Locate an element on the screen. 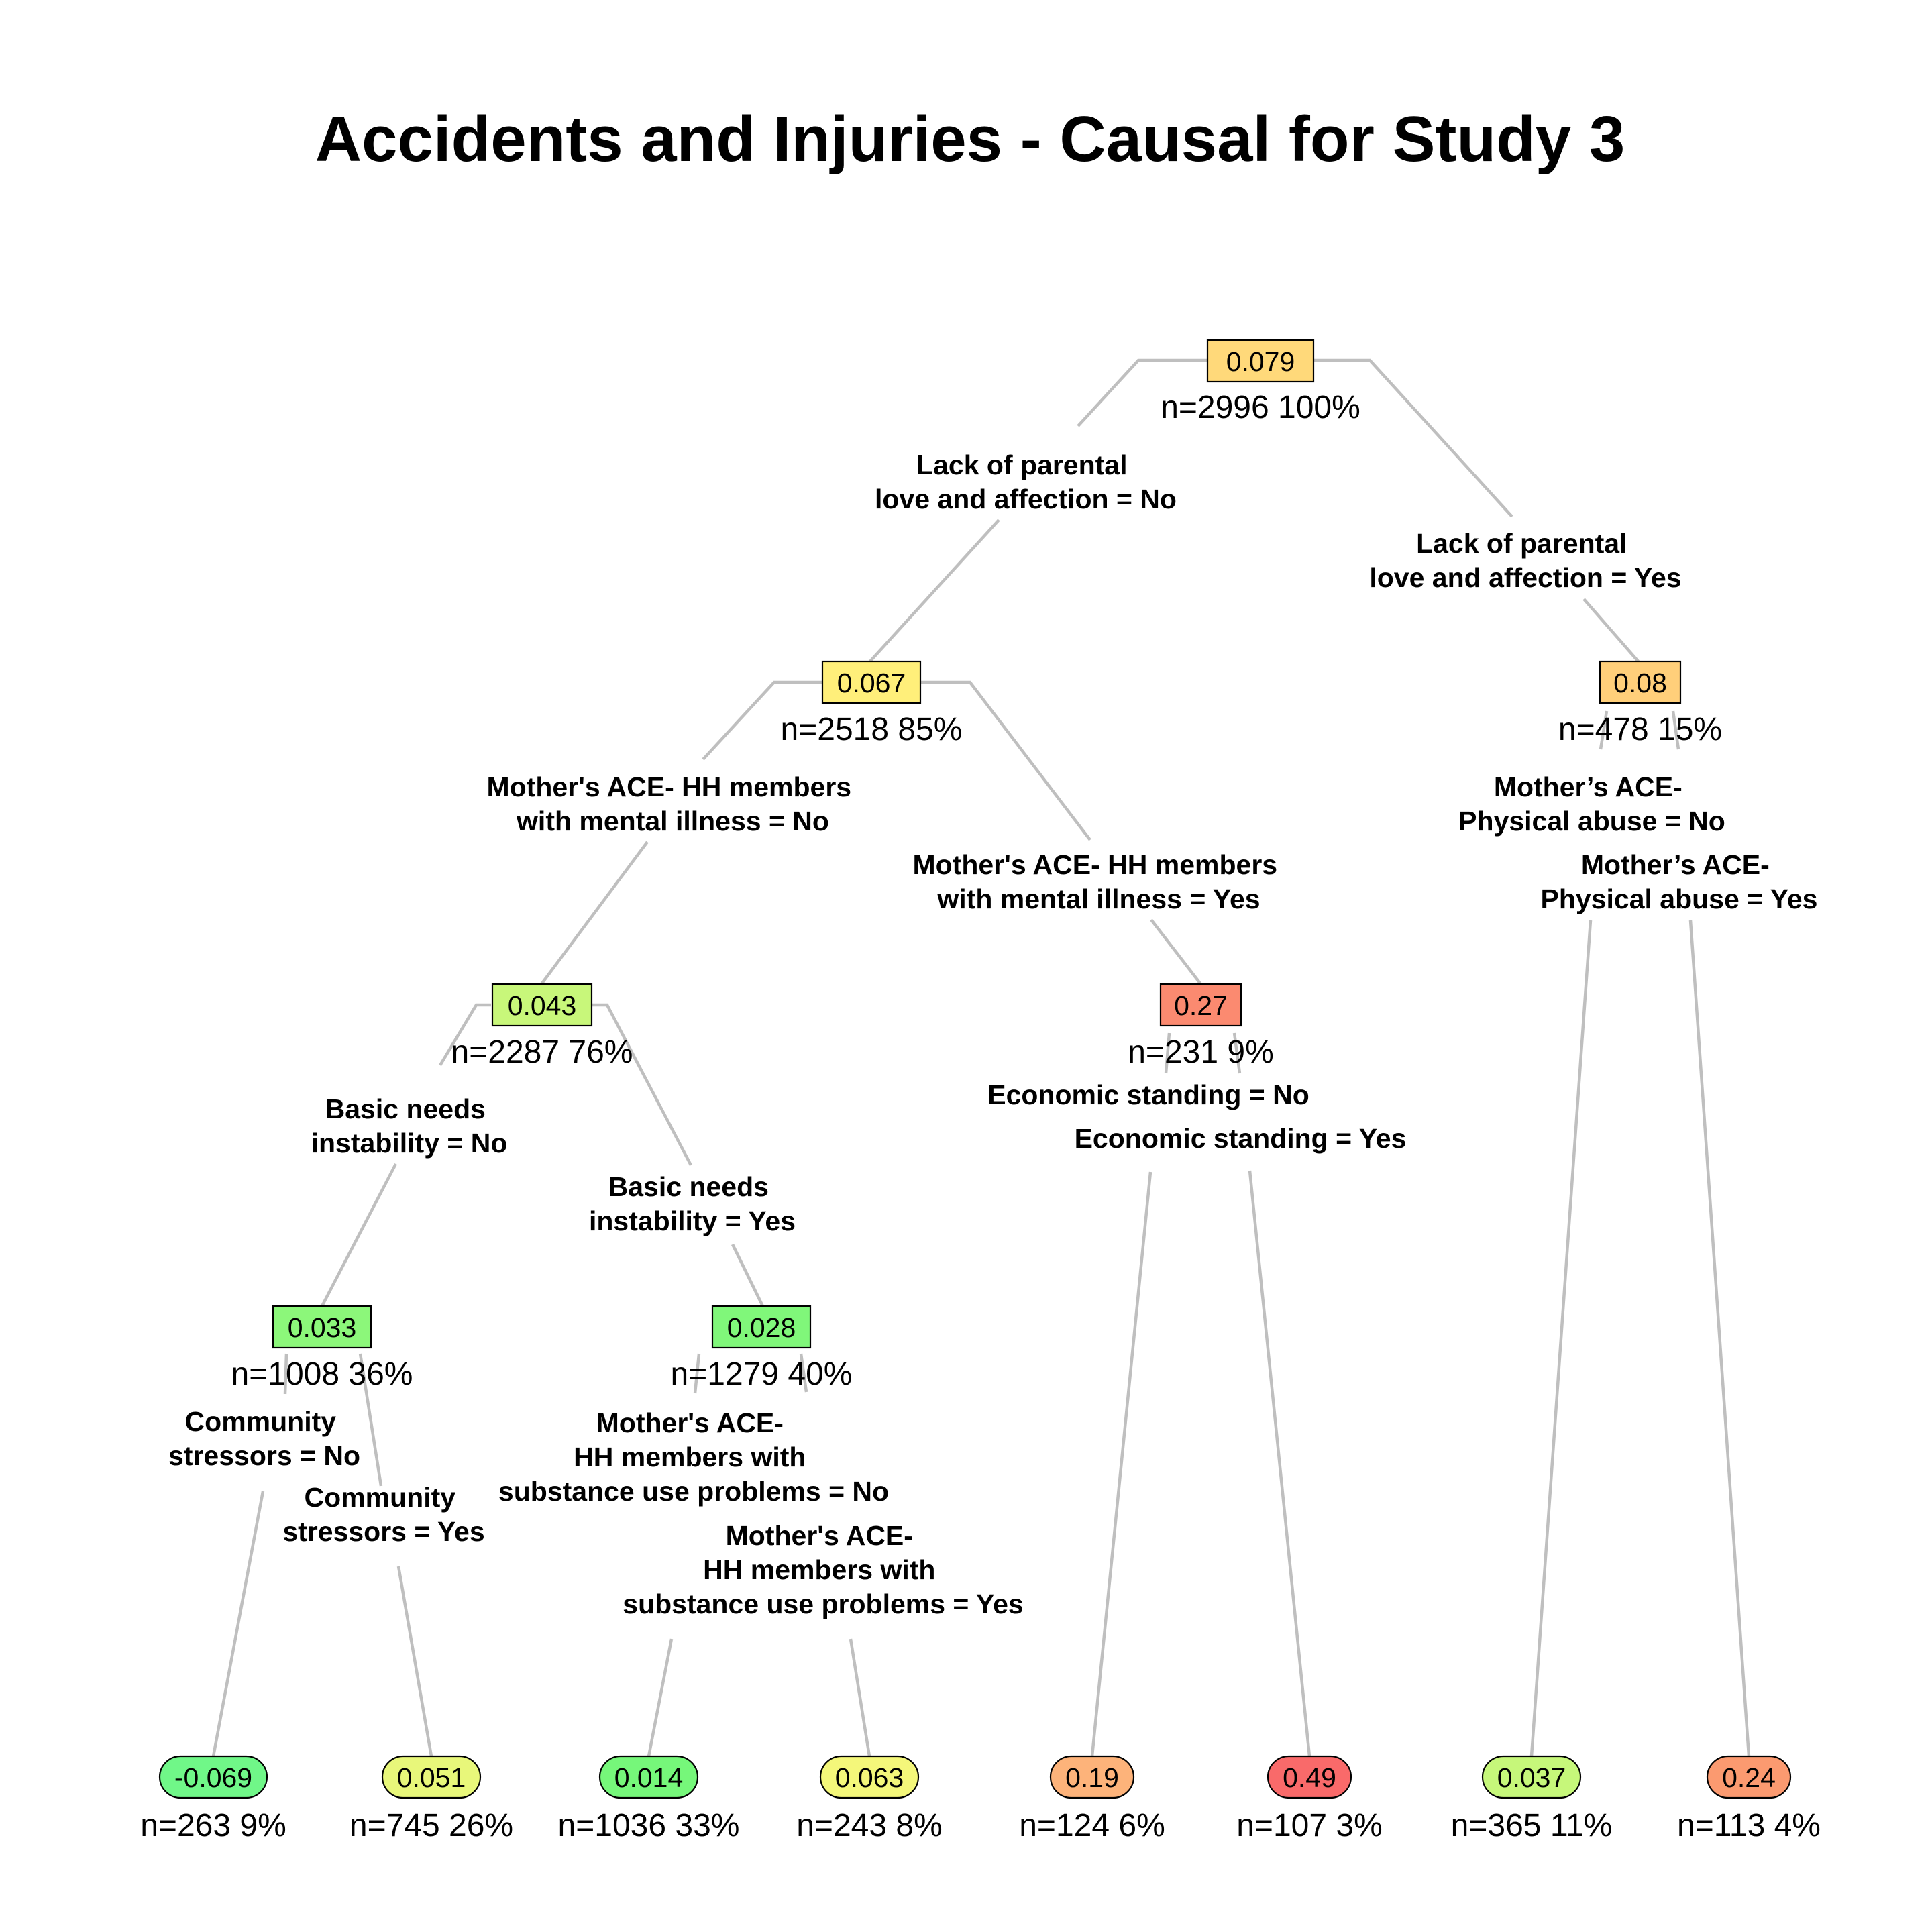 The height and width of the screenshot is (1932, 1932). leaf-2: 0.051 n=745 26% is located at coordinates (431, 1799).